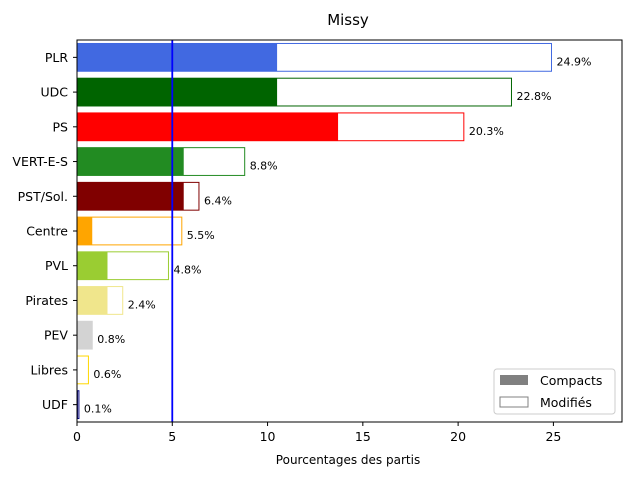 Image resolution: width=640 pixels, height=480 pixels. What do you see at coordinates (107, 374) in the screenshot?
I see `data-label: 0.6%` at bounding box center [107, 374].